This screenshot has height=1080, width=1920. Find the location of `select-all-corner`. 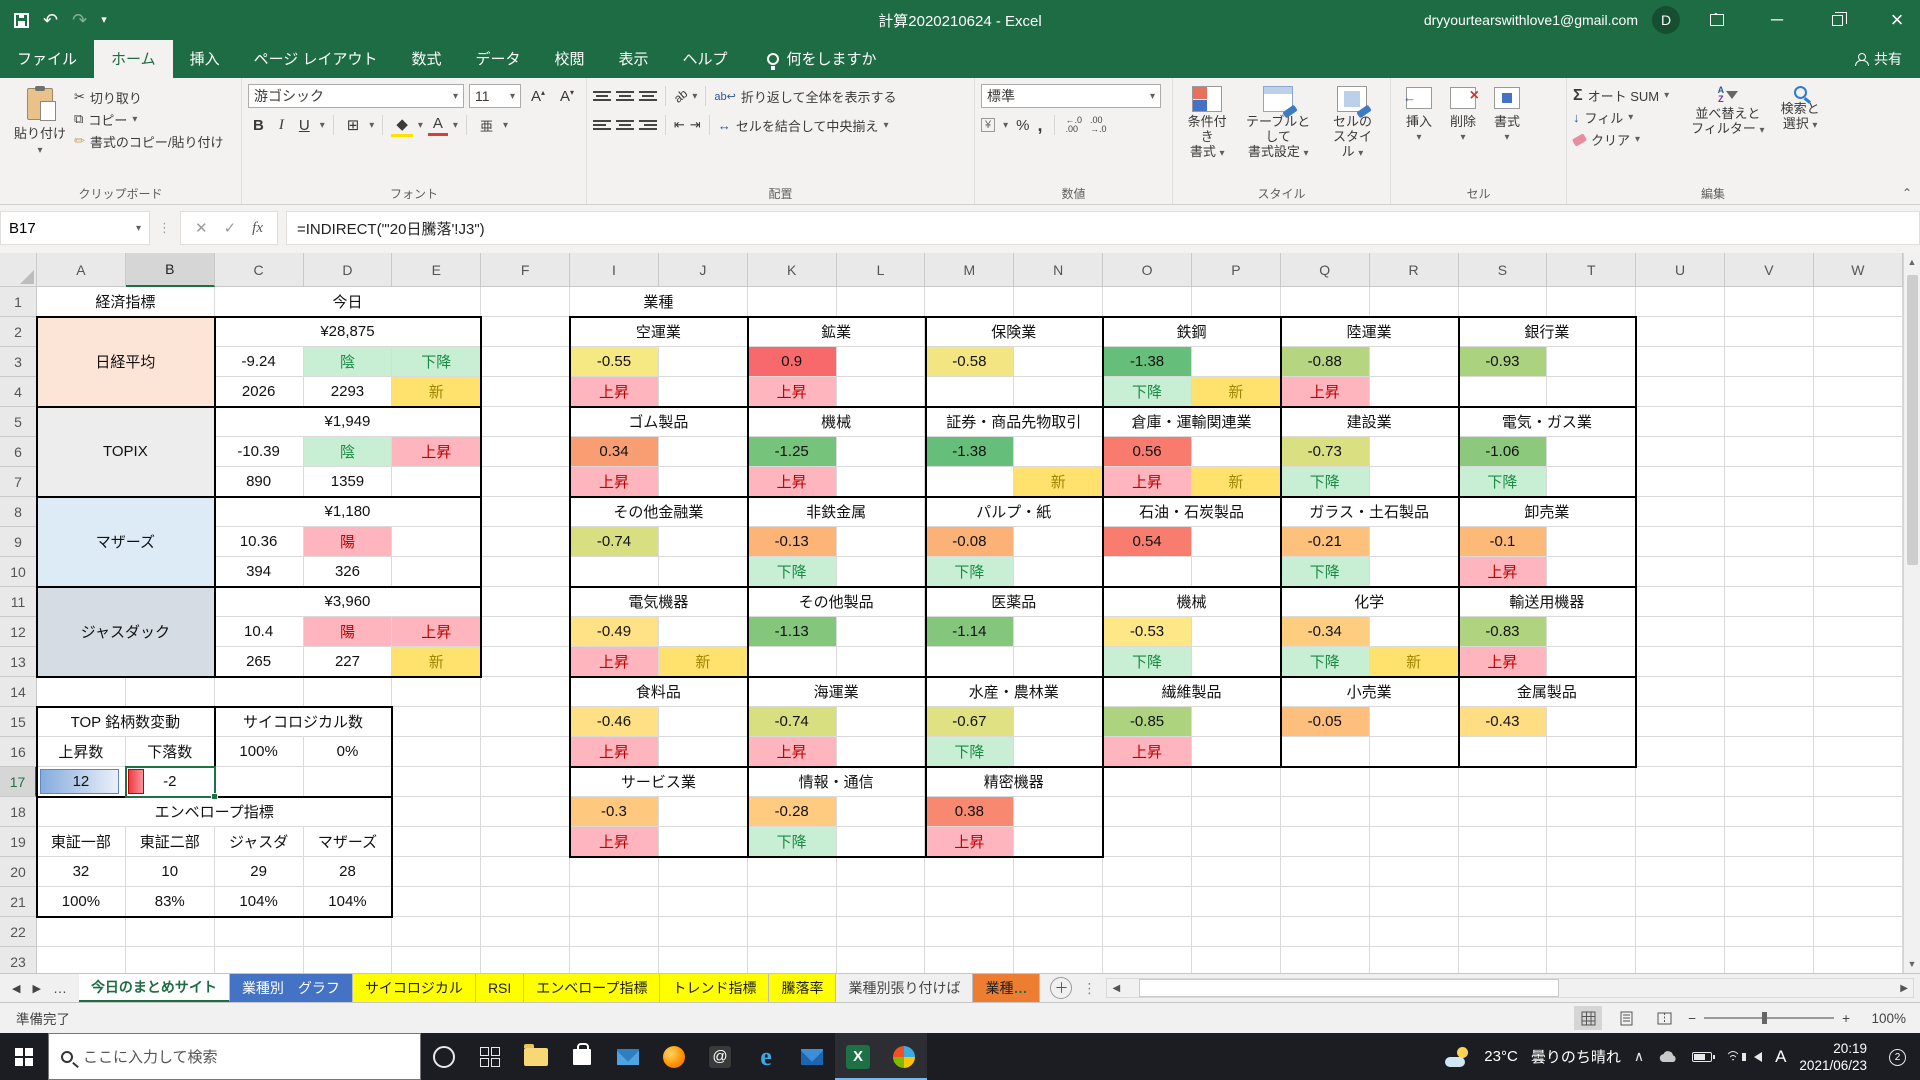

select-all-corner is located at coordinates (18, 270).